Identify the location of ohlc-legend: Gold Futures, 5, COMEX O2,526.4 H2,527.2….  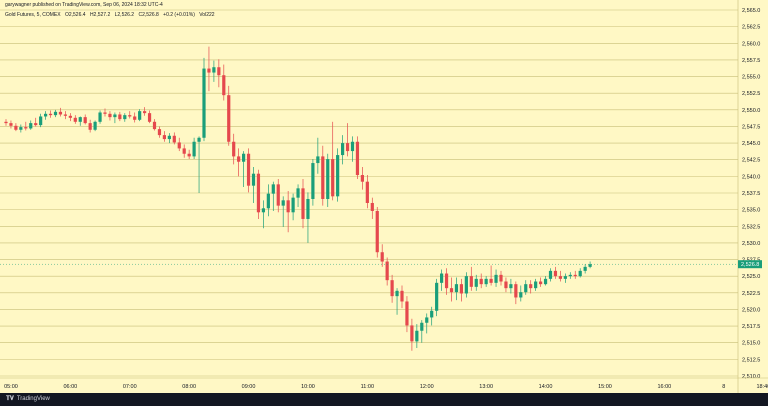
(111, 15).